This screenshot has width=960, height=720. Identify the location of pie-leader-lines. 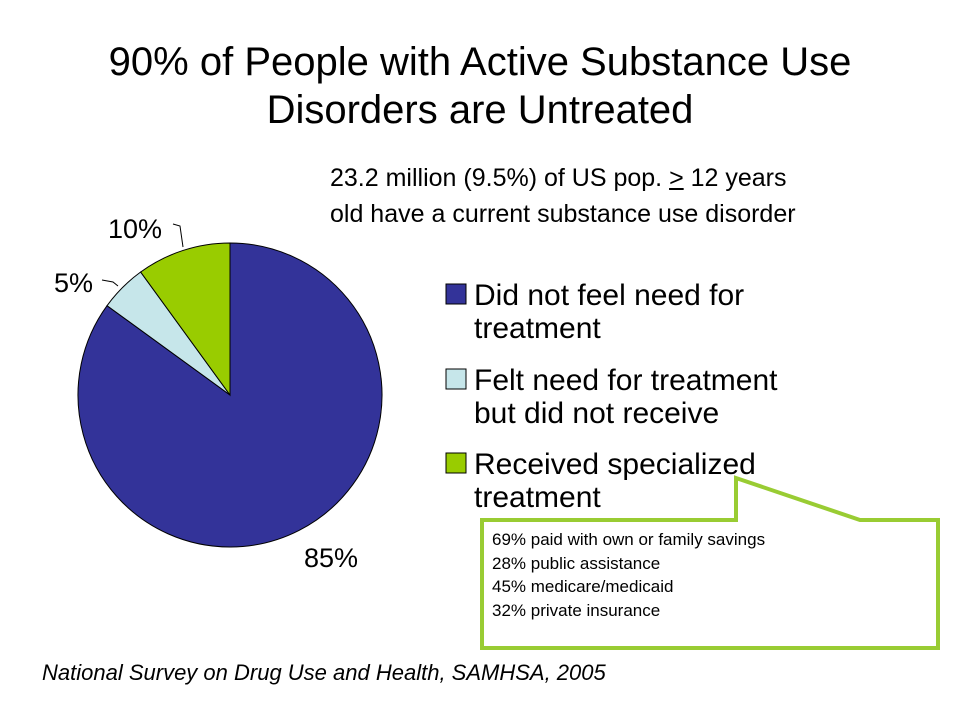
(142, 255).